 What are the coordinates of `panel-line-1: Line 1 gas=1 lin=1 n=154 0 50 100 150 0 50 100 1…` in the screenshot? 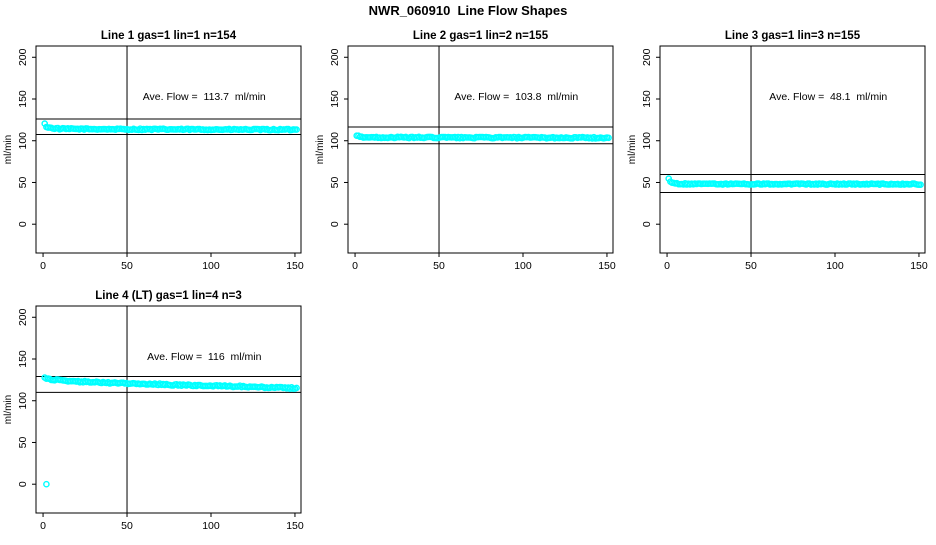 It's located at (153, 151).